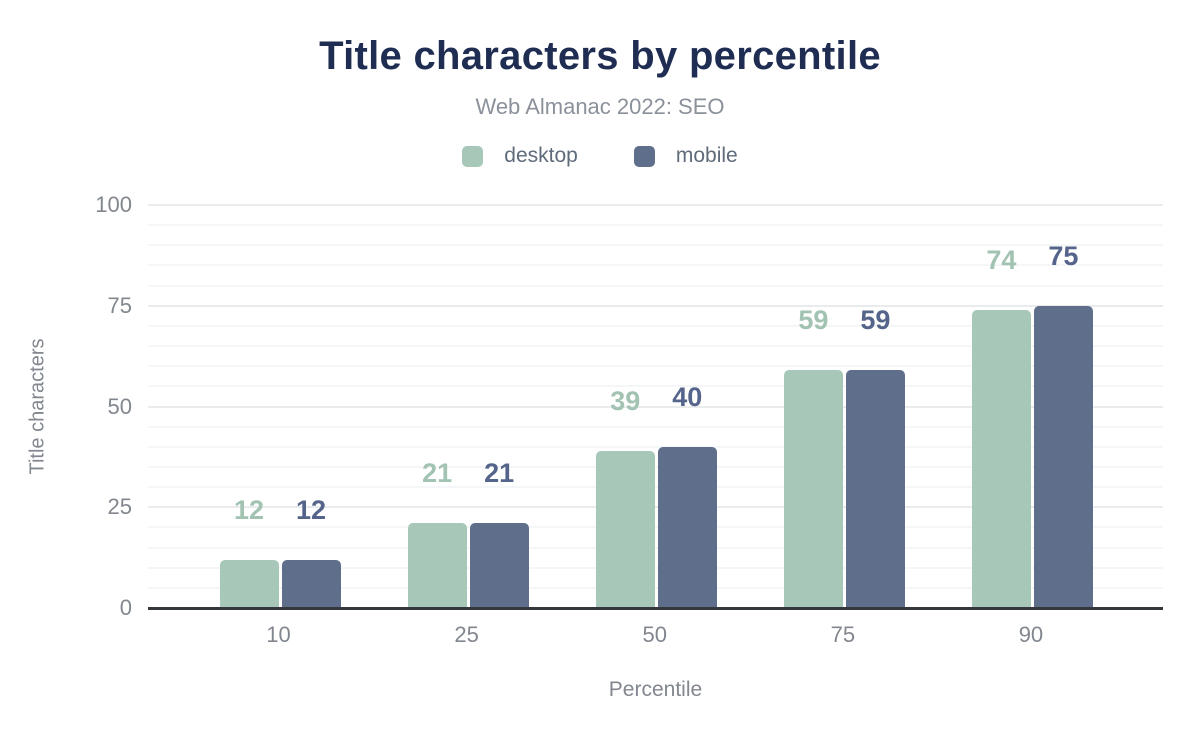 This screenshot has height=742, width=1200. I want to click on y-tick-label: 75, so click(119, 305).